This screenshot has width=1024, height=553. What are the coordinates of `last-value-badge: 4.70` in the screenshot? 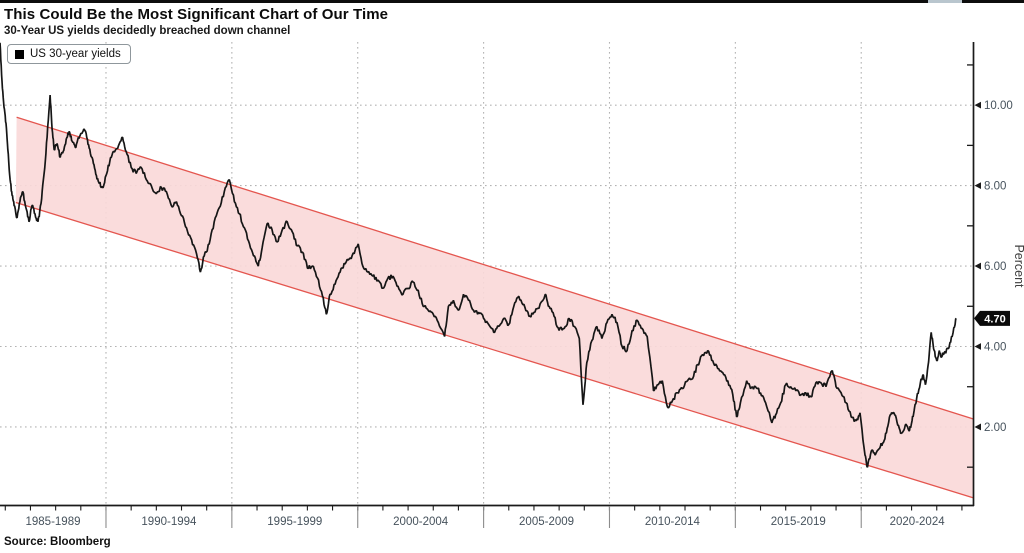 It's located at (992, 318).